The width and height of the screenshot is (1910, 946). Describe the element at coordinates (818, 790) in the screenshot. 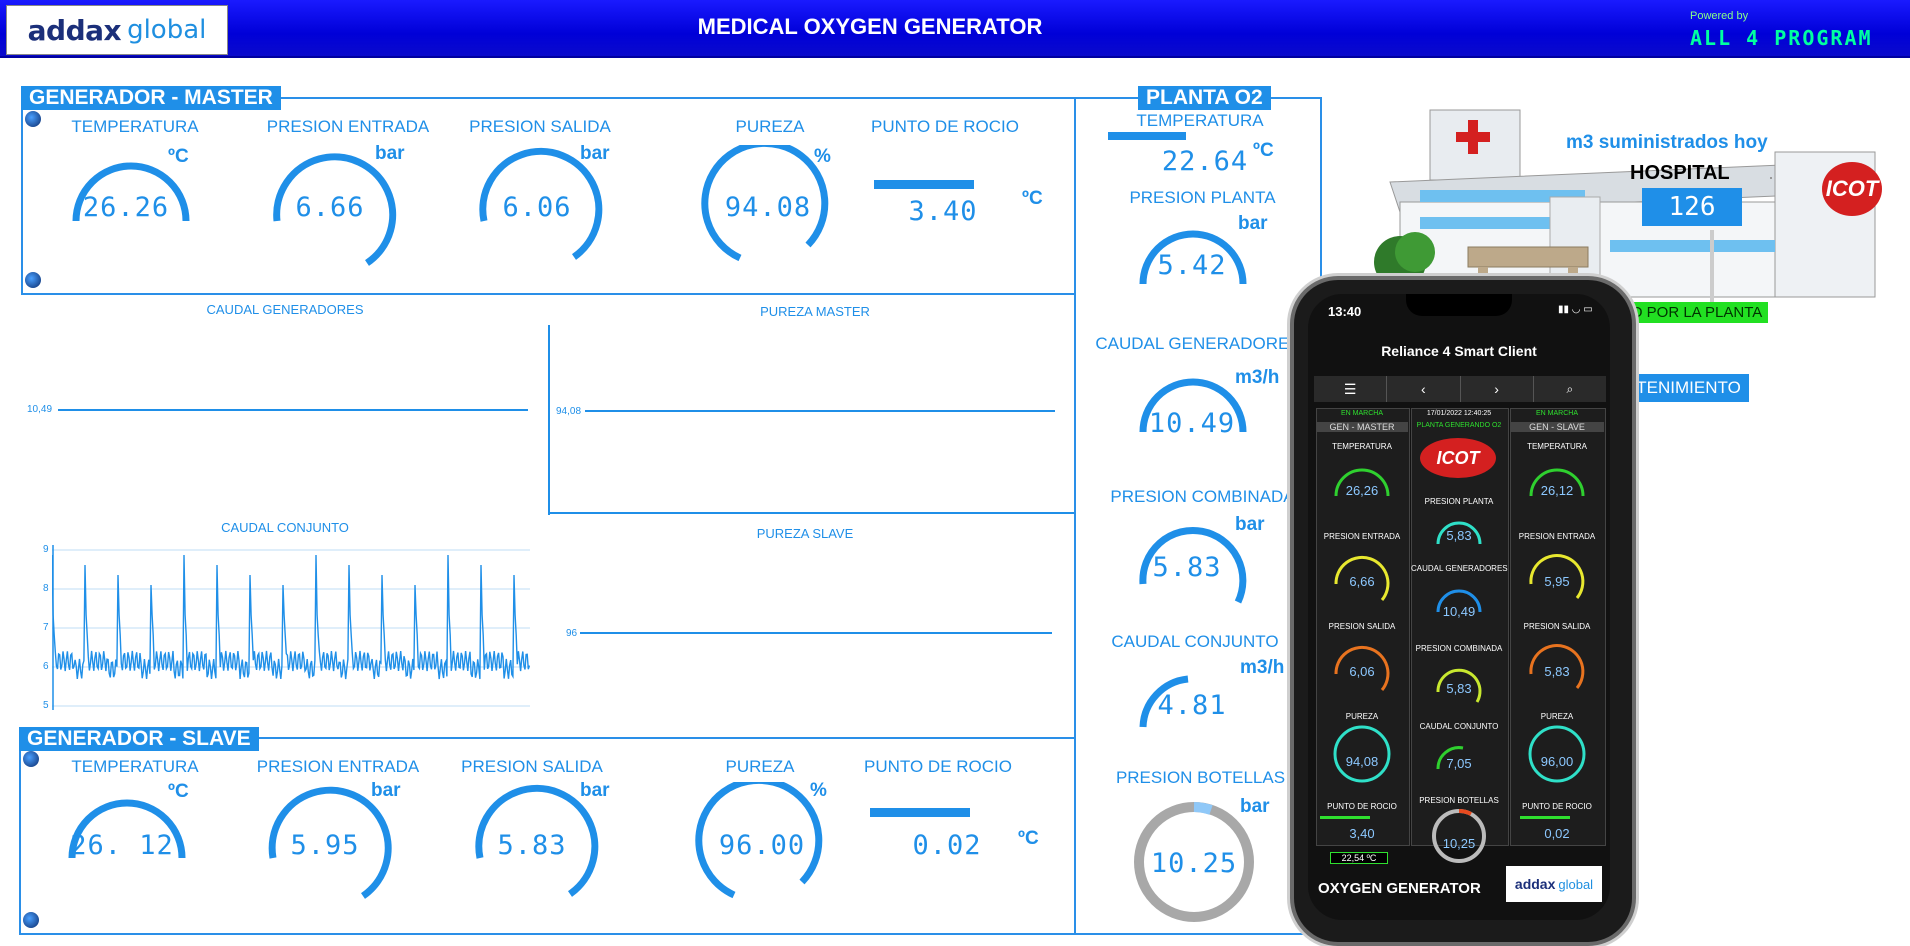

I see `slave-pur-unit: %` at that location.